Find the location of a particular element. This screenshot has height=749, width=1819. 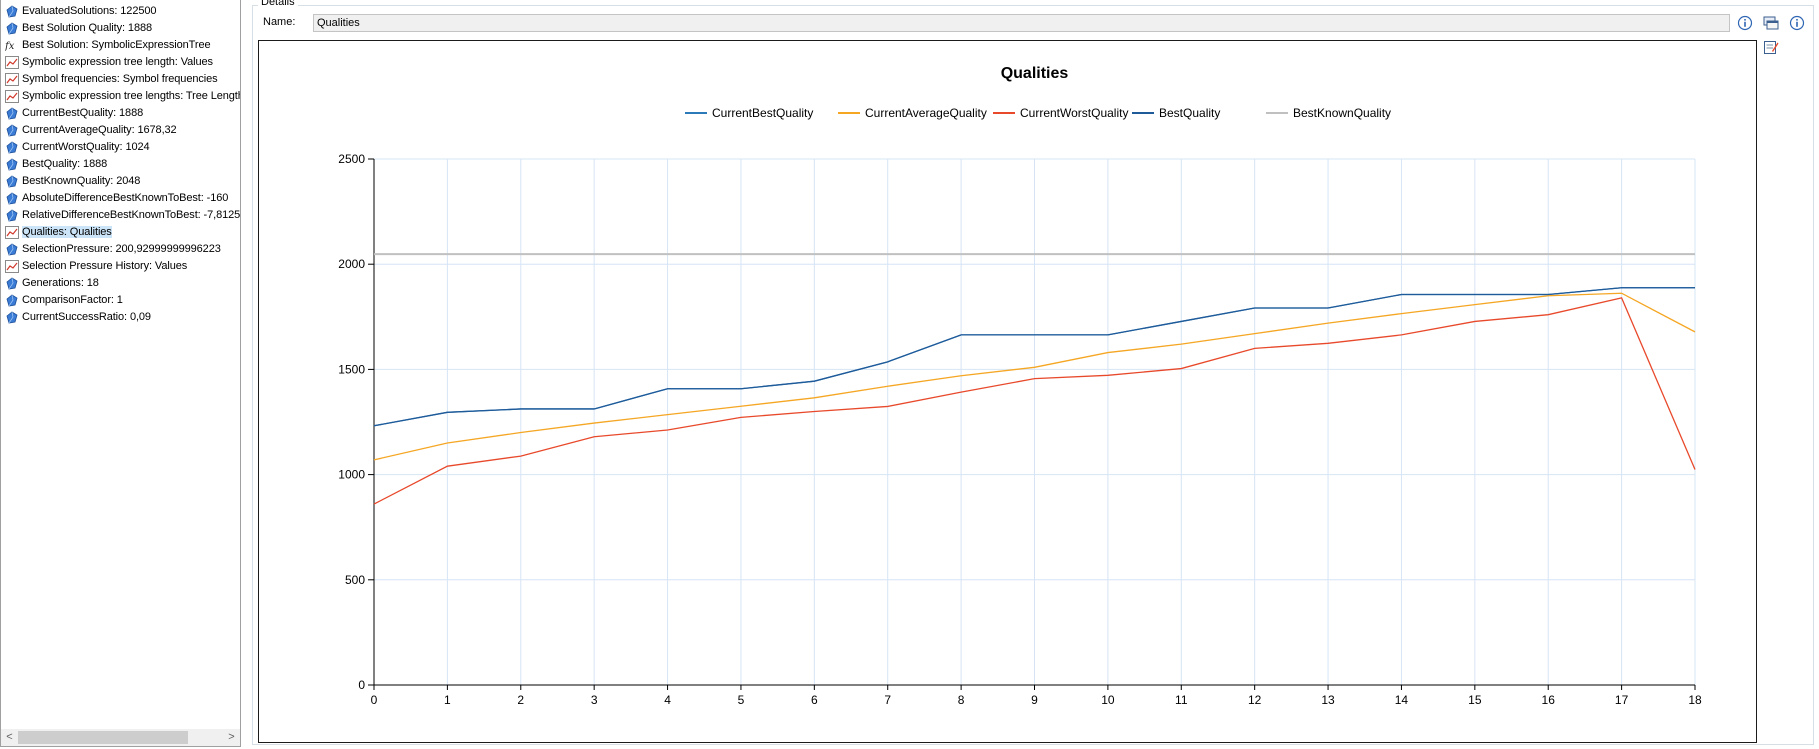

legend-label: BestKnownQuality is located at coordinates (1342, 113).